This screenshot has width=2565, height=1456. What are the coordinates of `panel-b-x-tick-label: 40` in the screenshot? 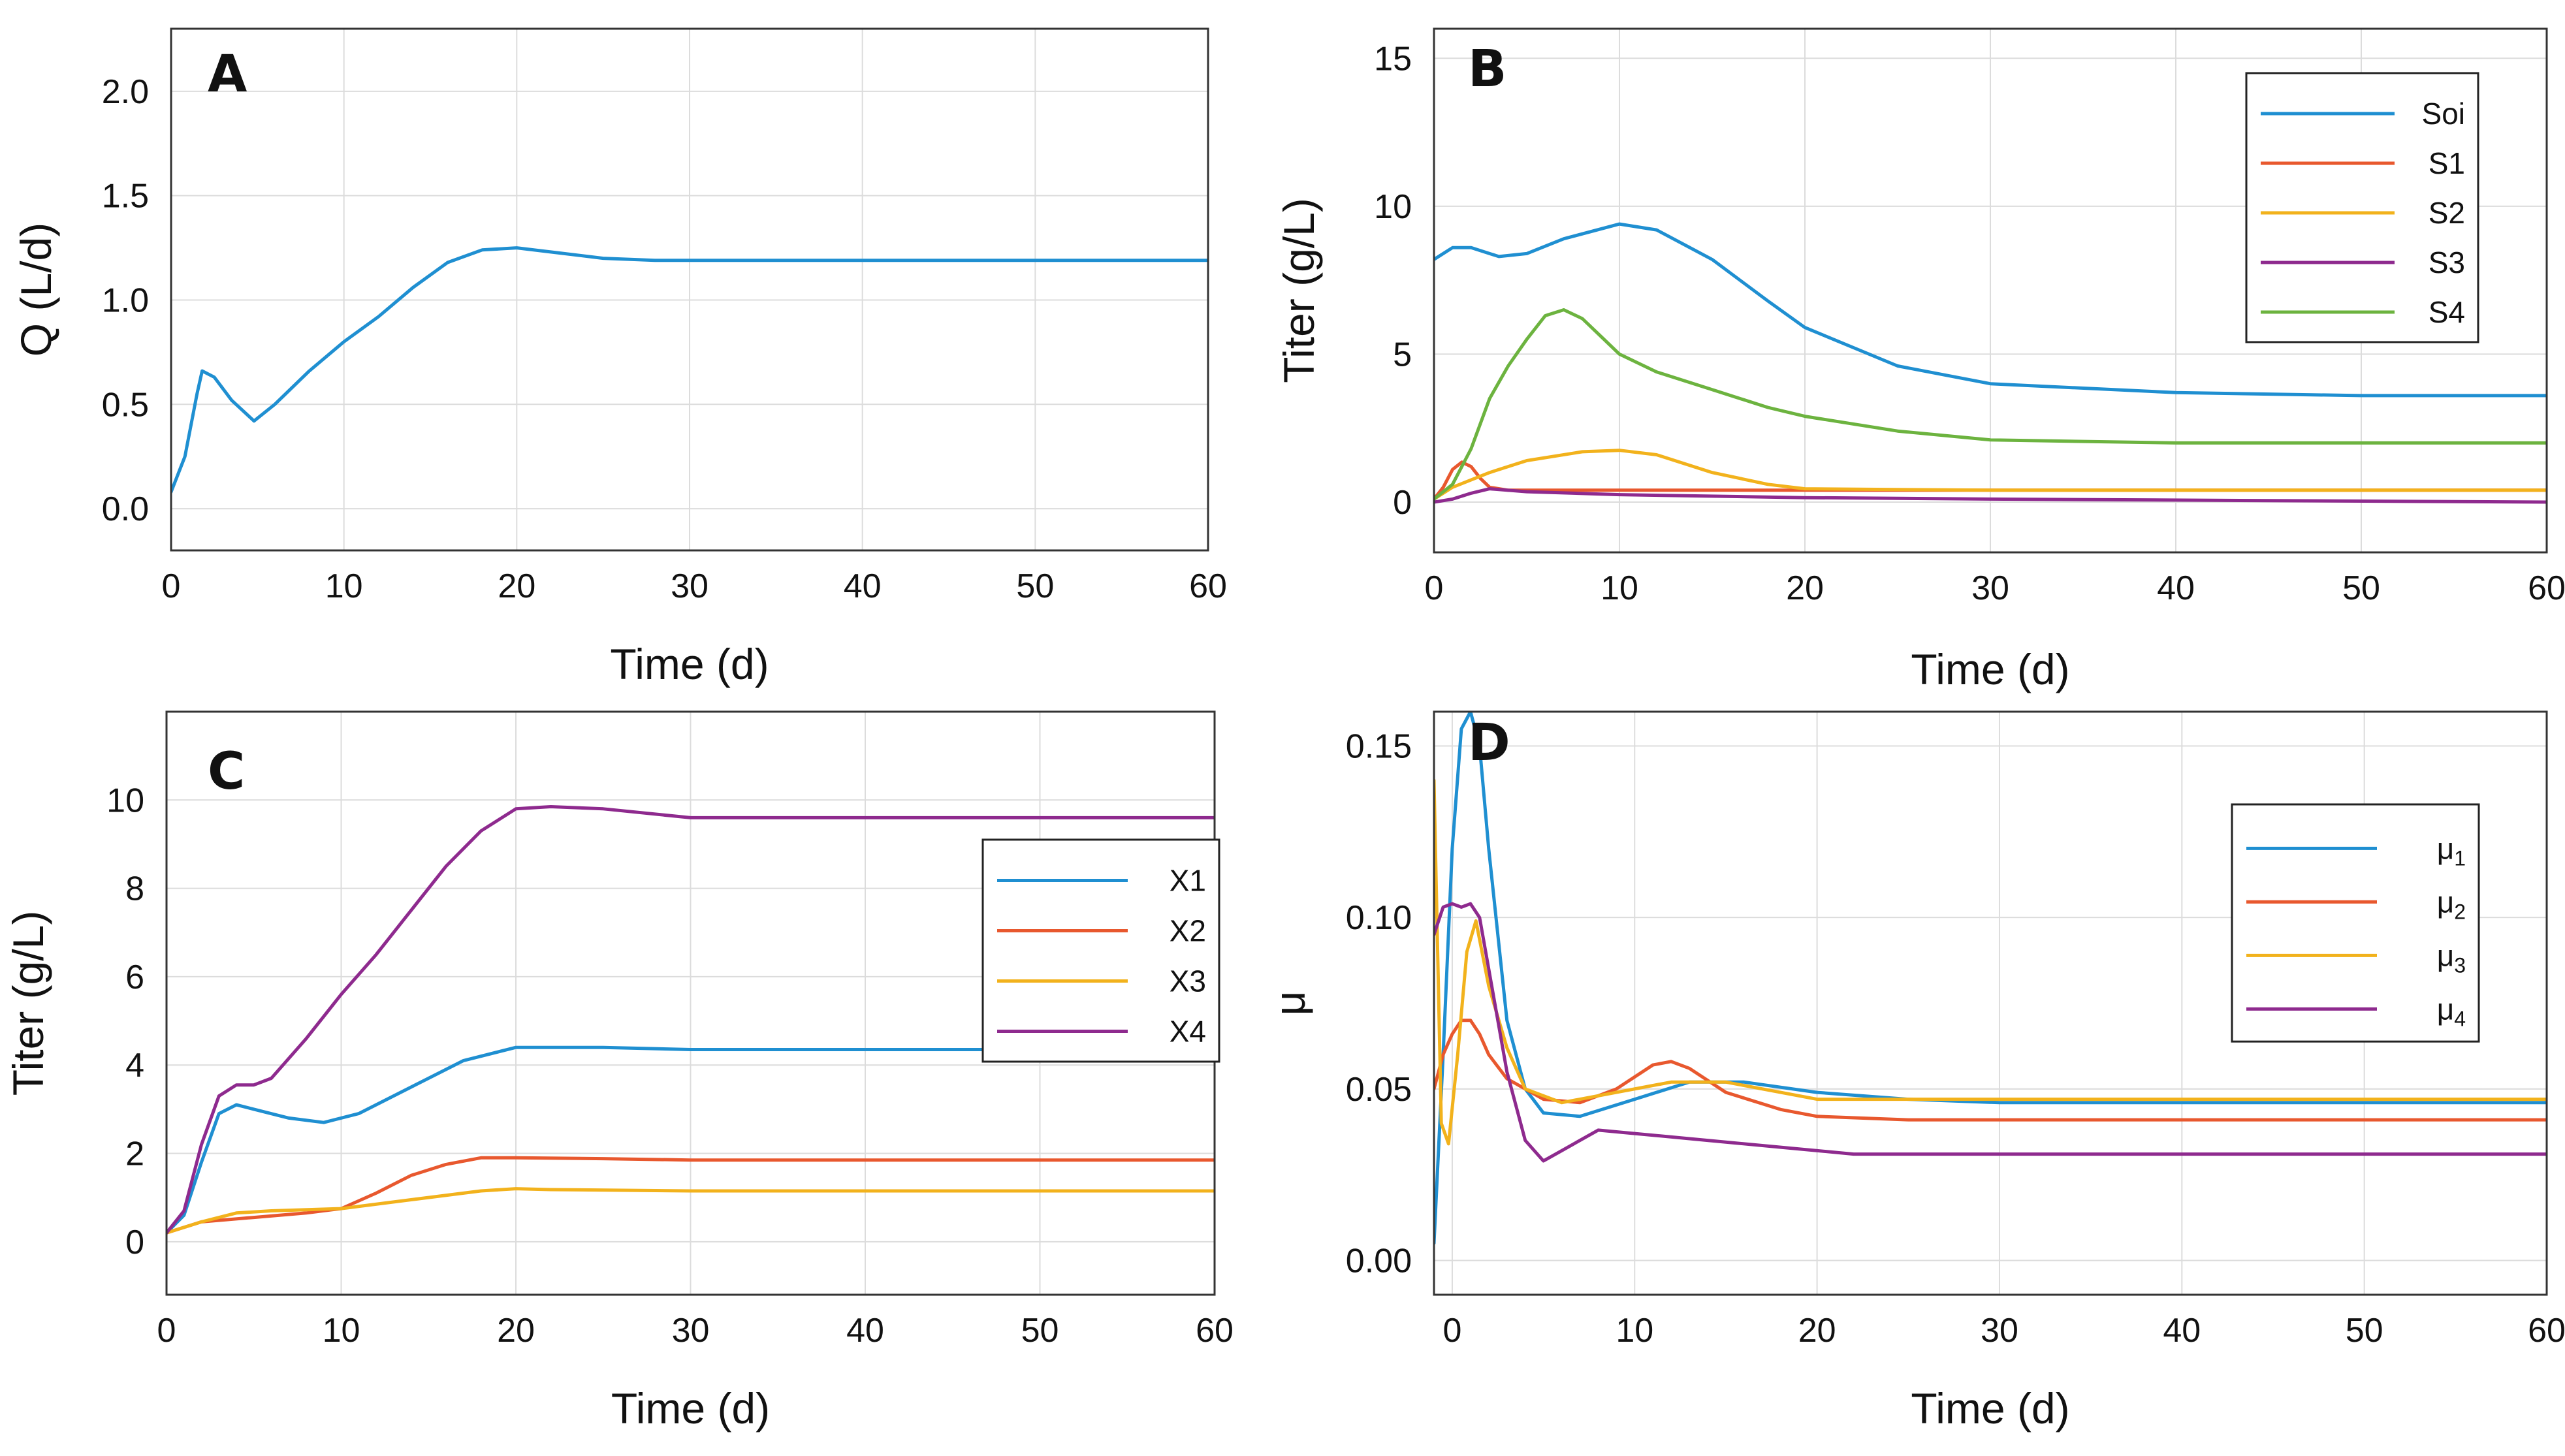 It's located at (2176, 588).